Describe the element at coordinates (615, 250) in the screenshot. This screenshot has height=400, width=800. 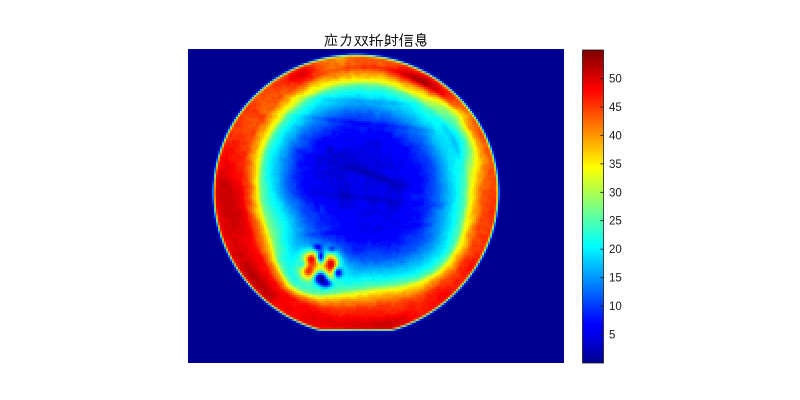
I see `svg-text: 20` at that location.